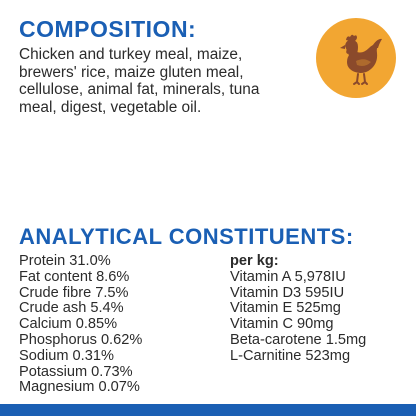 The width and height of the screenshot is (416, 416). What do you see at coordinates (208, 410) in the screenshot?
I see `footer-bar` at bounding box center [208, 410].